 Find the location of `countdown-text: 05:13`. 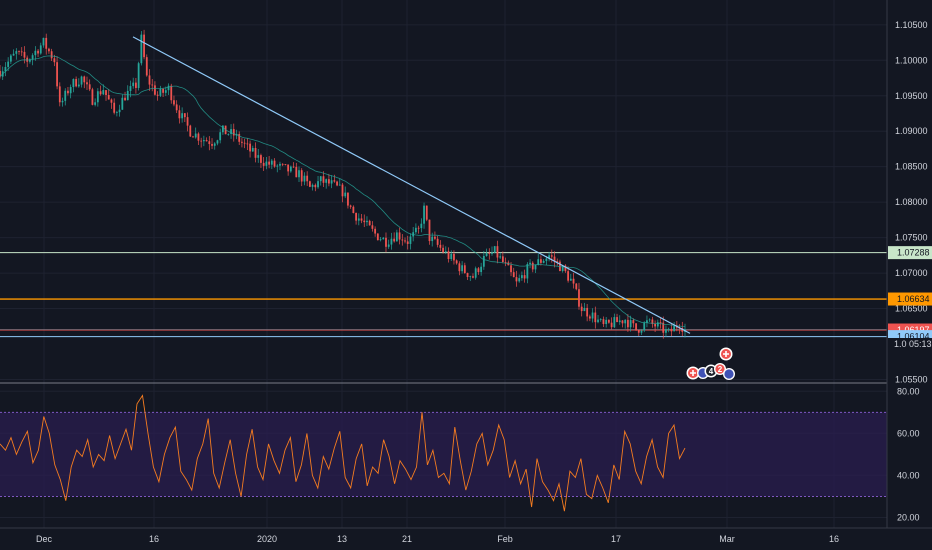

countdown-text: 05:13 is located at coordinates (920, 344).